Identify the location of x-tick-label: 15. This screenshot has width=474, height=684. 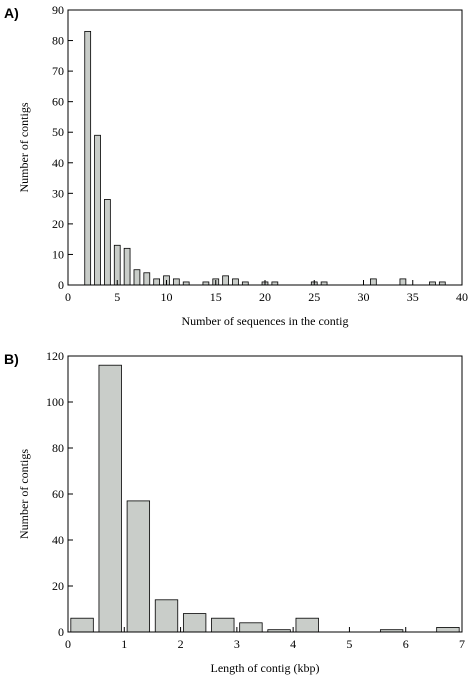
(216, 297).